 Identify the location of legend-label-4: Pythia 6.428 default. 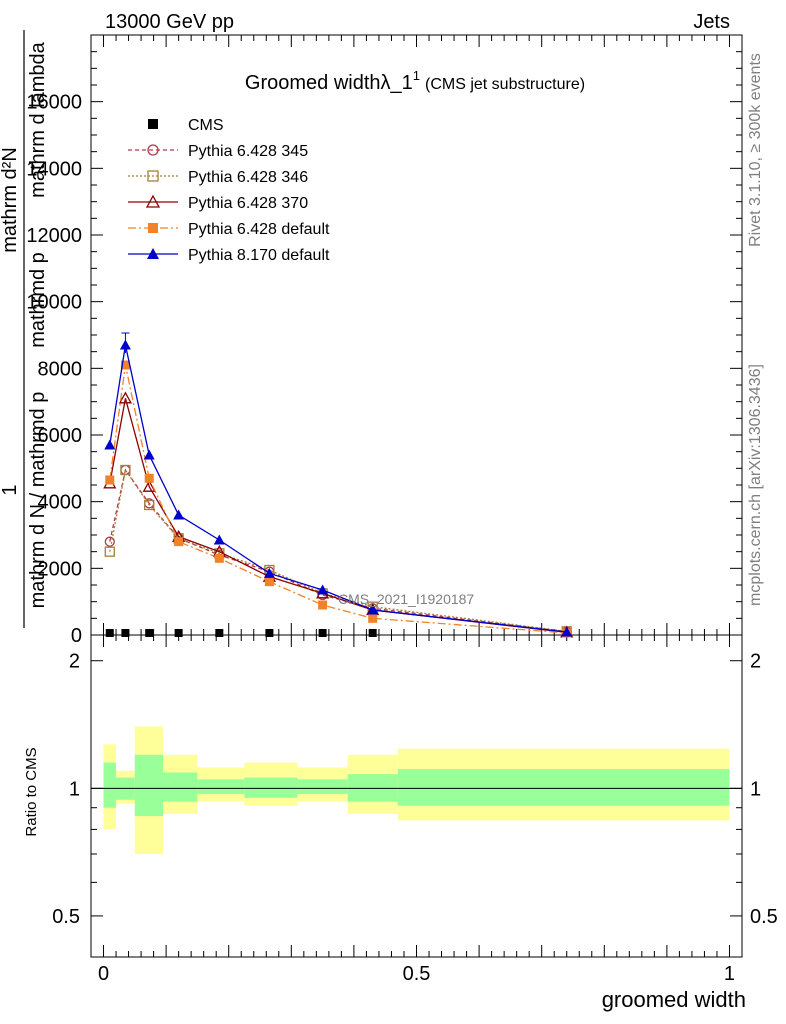
(259, 229).